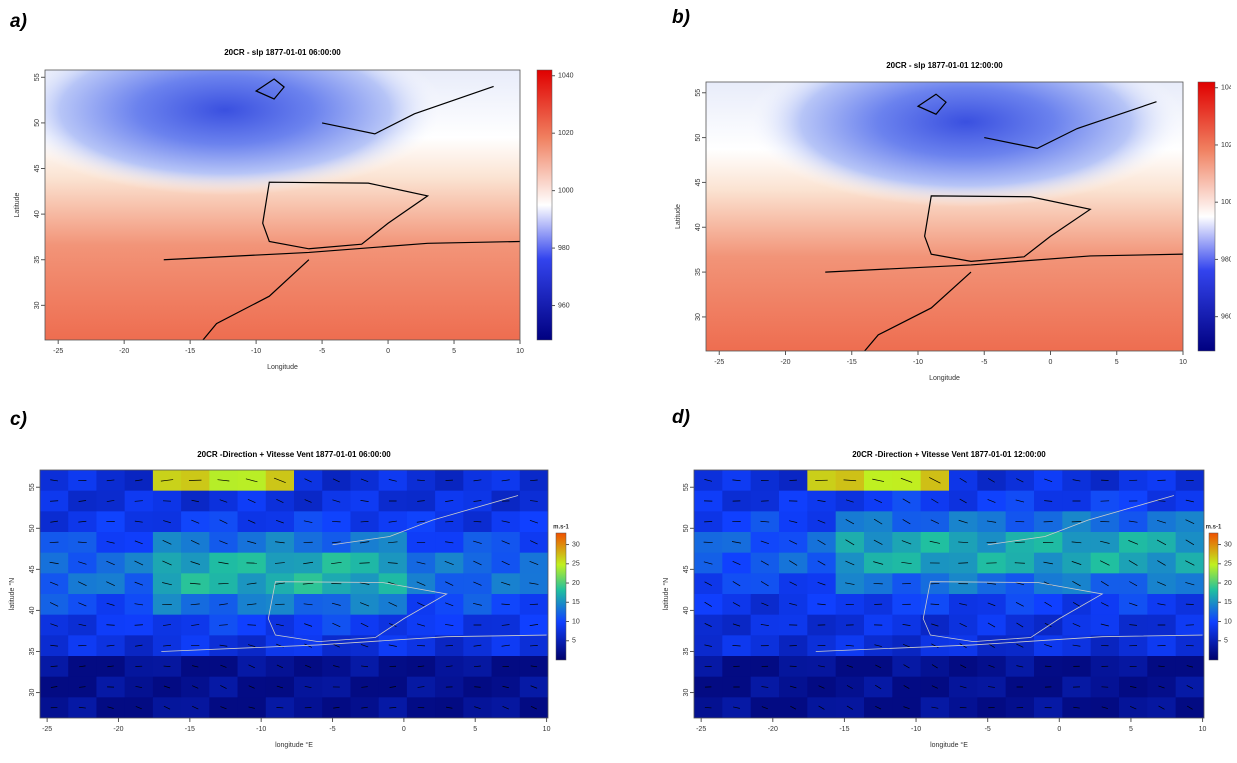 Image resolution: width=1237 pixels, height=763 pixels. I want to click on panel-label: c), so click(18, 419).